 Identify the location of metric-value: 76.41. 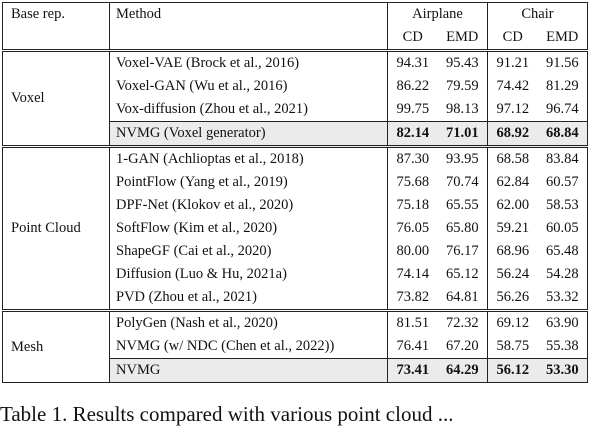
(413, 346).